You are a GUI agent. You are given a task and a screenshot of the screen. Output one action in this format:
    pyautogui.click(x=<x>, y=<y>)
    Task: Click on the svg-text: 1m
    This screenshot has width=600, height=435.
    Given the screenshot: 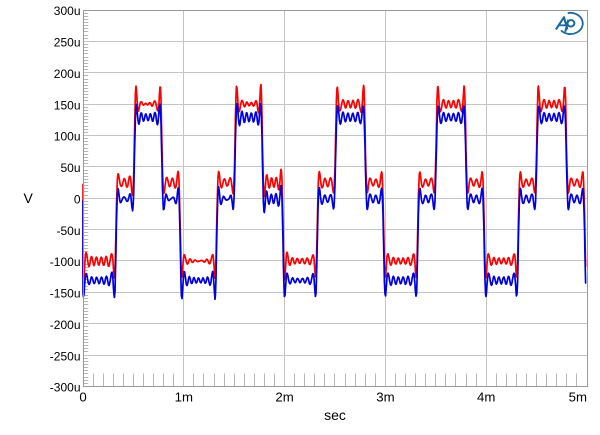 What is the action you would take?
    pyautogui.click(x=184, y=397)
    